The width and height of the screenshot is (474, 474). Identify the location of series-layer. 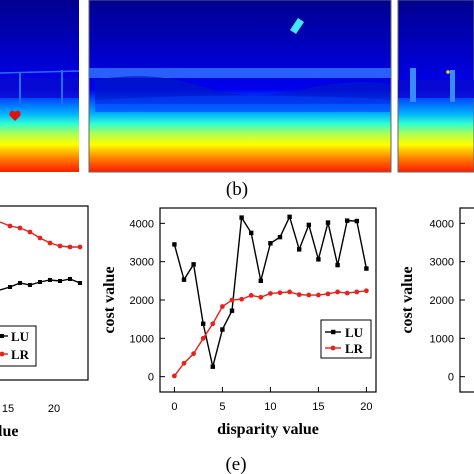
(270, 296).